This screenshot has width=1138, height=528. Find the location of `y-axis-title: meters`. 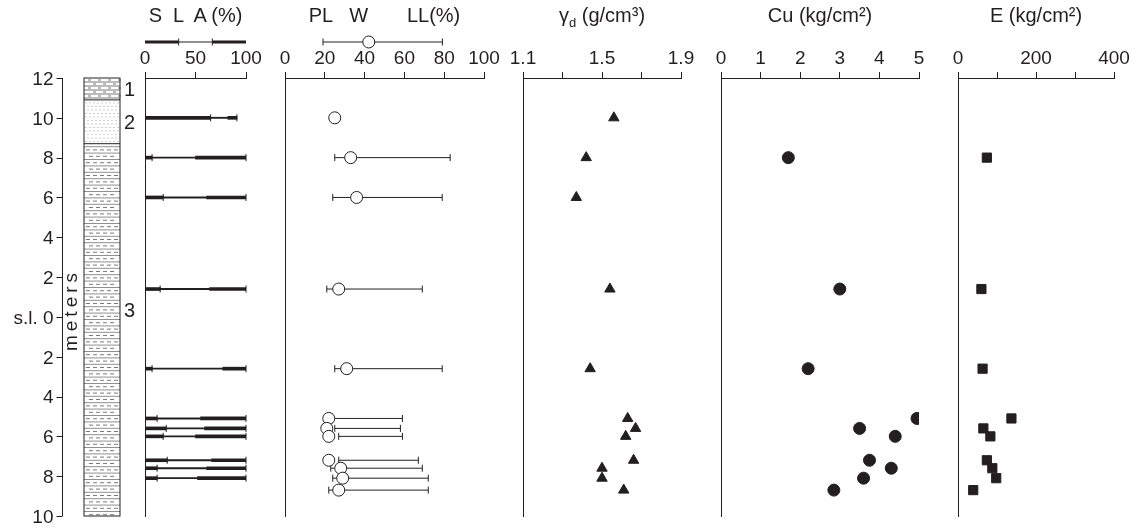

y-axis-title: meters is located at coordinates (70, 310).